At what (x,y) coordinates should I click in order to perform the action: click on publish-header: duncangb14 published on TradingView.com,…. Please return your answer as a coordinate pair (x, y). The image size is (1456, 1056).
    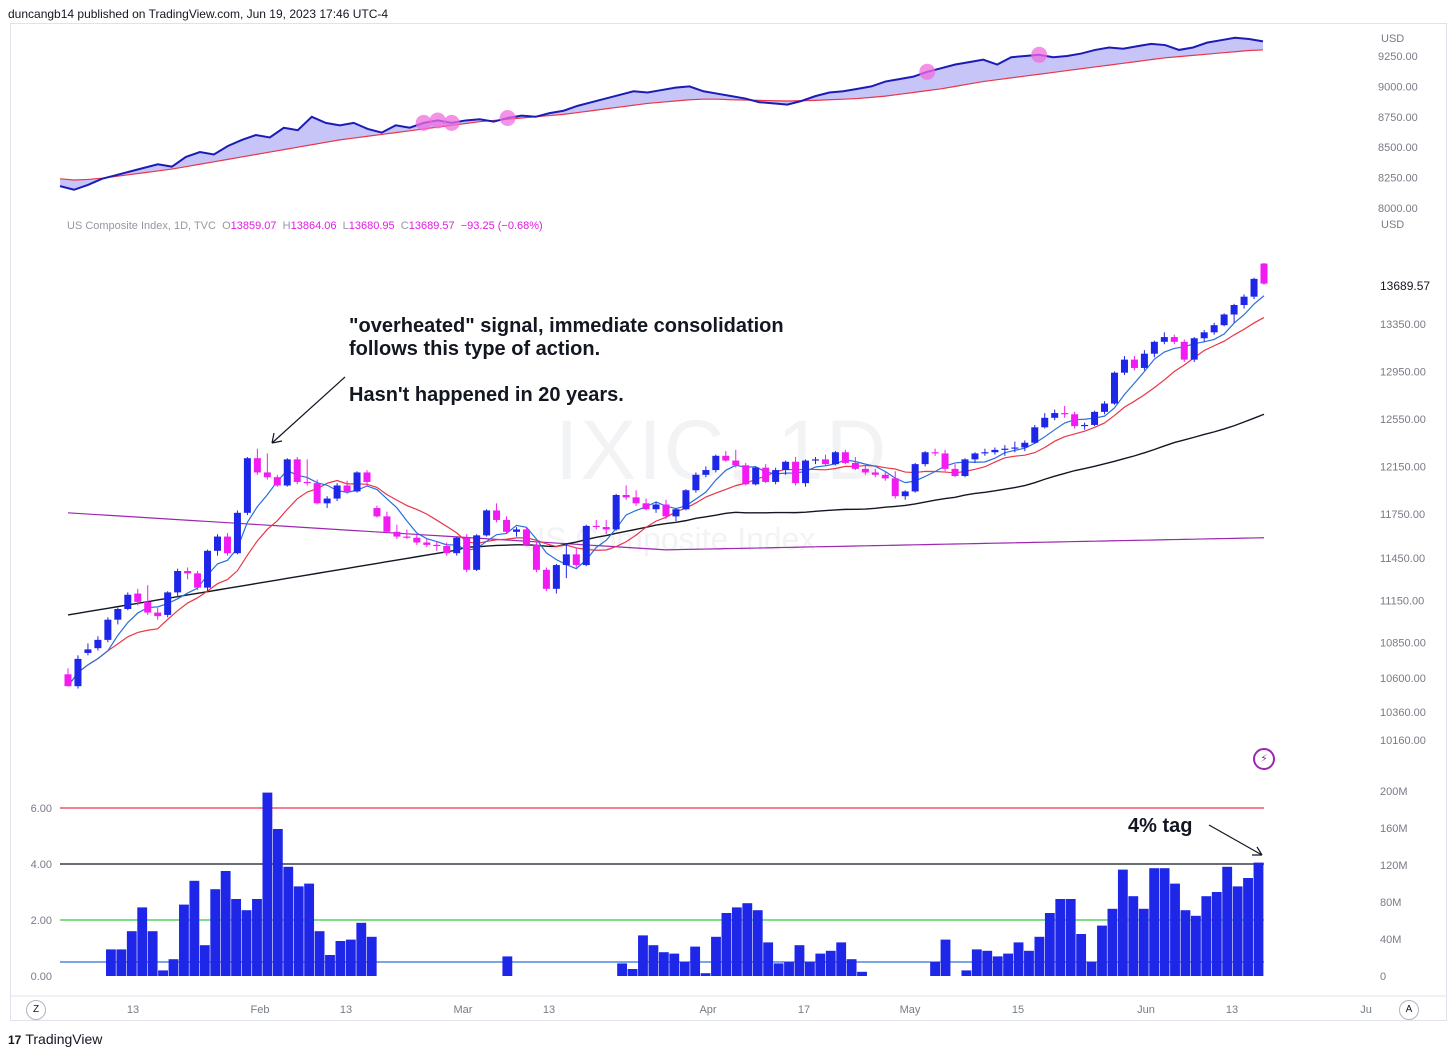
    Looking at the image, I should click on (198, 14).